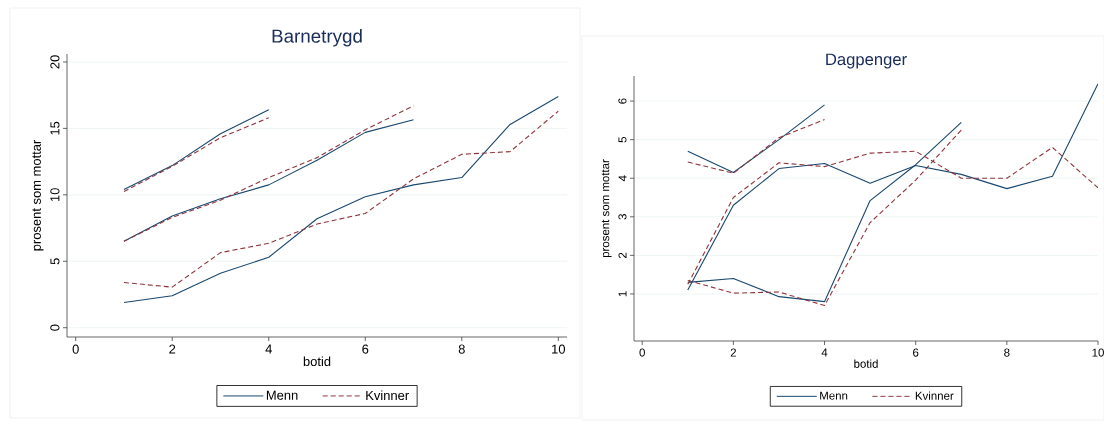 Image resolution: width=1104 pixels, height=424 pixels. What do you see at coordinates (622, 294) in the screenshot?
I see `y-tick-label: 1` at bounding box center [622, 294].